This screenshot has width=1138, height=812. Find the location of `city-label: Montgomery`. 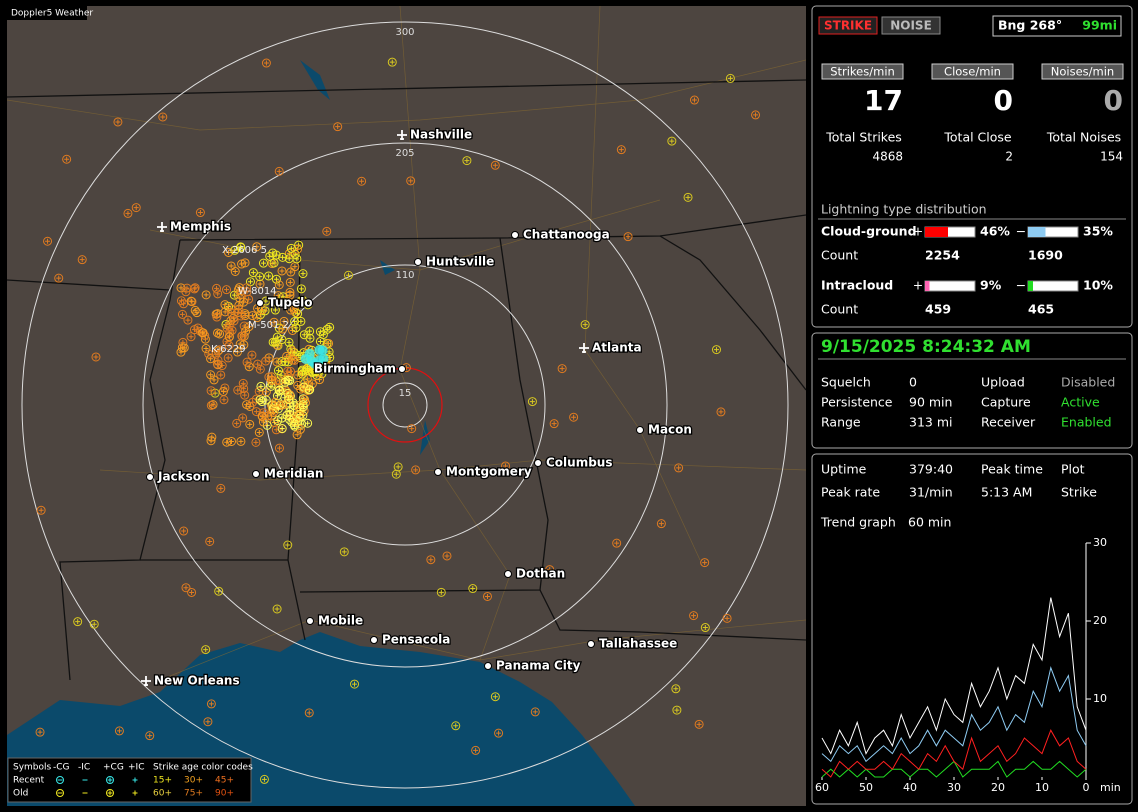

city-label: Montgomery is located at coordinates (489, 472).